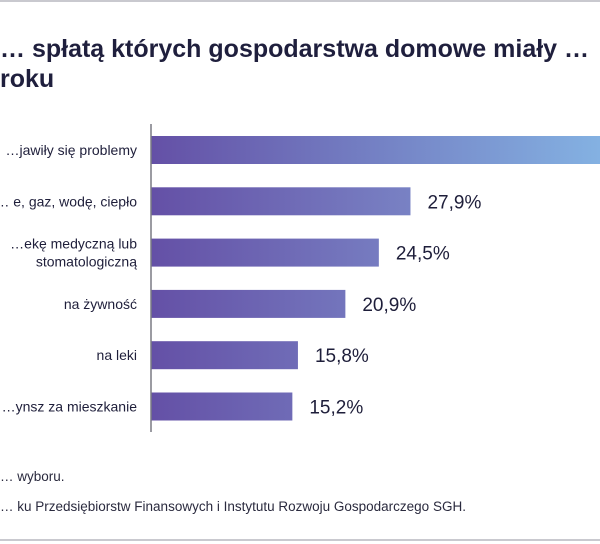 This screenshot has width=600, height=544. Describe the element at coordinates (27, 79) in the screenshot. I see `chart-title-line-2: roku` at that location.